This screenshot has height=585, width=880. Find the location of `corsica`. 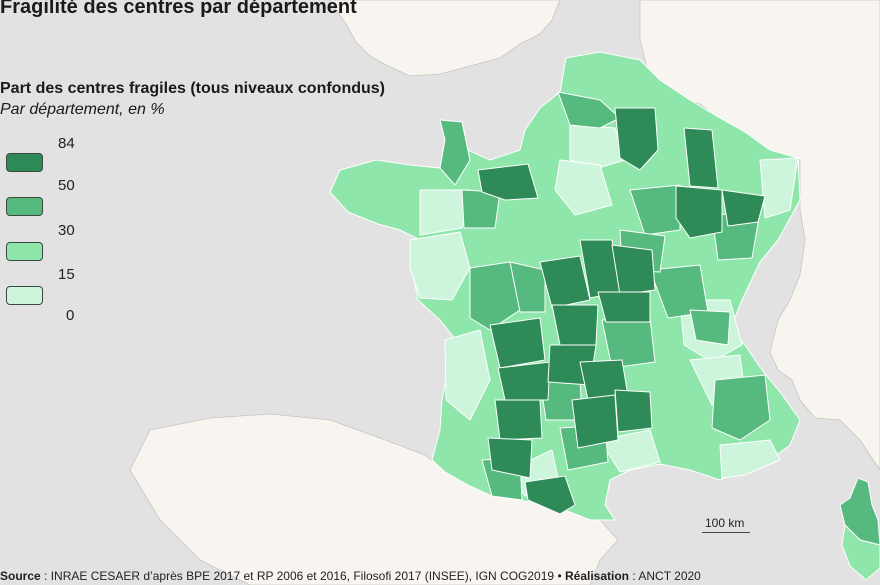

corsica is located at coordinates (859, 529).